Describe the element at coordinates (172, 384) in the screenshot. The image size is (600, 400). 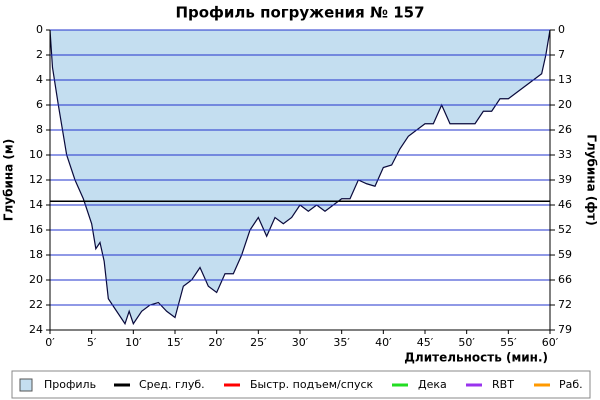
I see `legend-label: Сред. глуб.` at that location.